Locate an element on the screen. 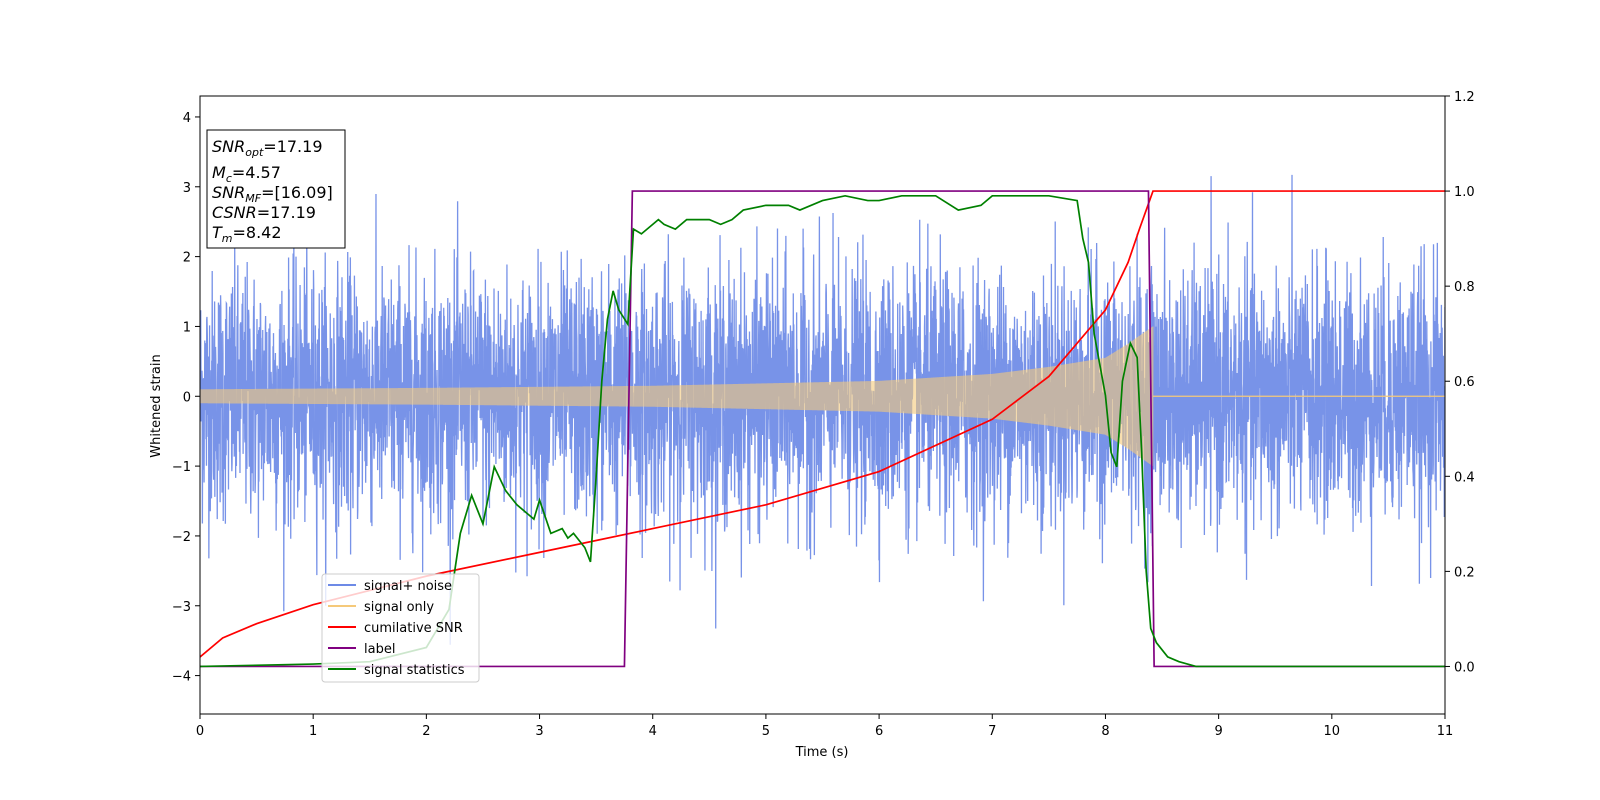 The height and width of the screenshot is (800, 1600). legend-label: signal+ noise is located at coordinates (408, 586).